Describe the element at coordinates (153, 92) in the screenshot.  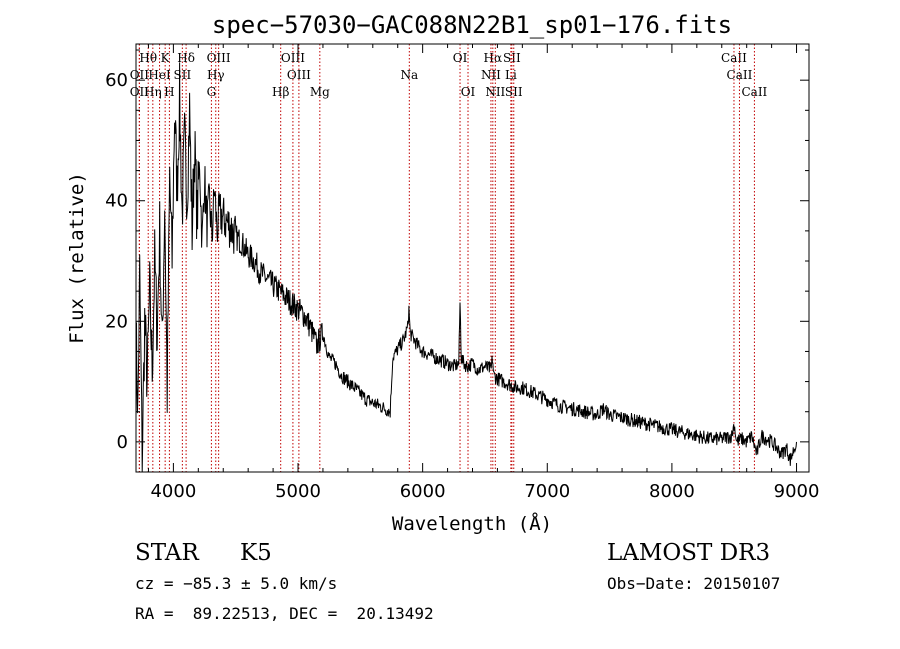
I see `line-marker-label: Hη` at that location.